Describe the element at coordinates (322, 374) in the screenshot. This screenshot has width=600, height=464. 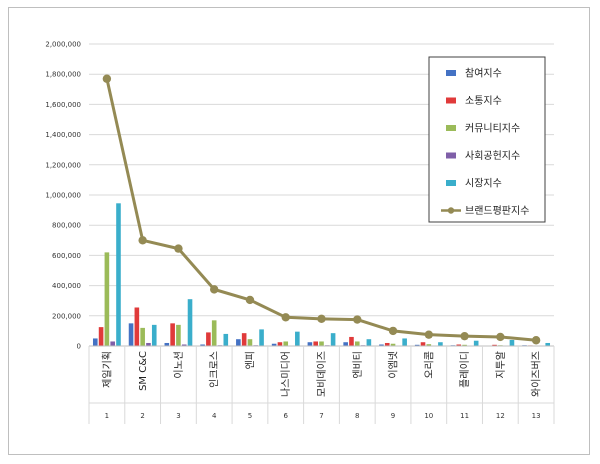
I see `x-category-label: 모비데이즈` at that location.